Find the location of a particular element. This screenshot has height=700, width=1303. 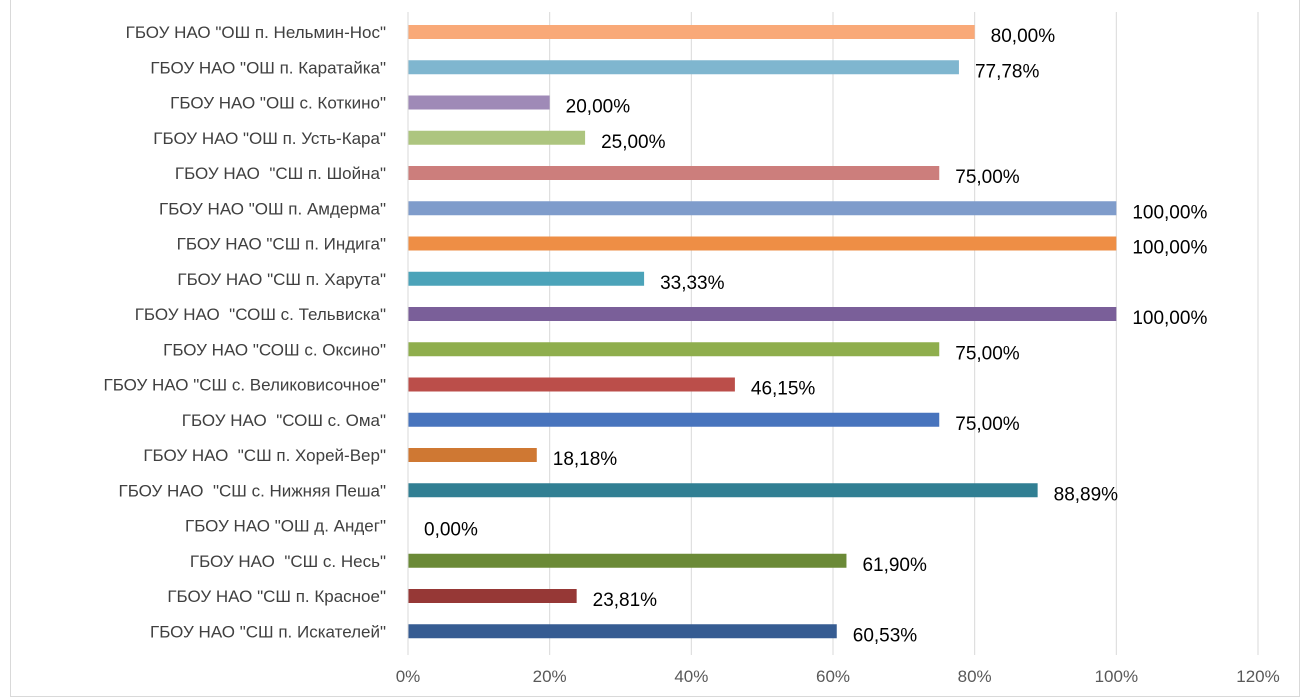

data-label: 18,18% is located at coordinates (585, 459).